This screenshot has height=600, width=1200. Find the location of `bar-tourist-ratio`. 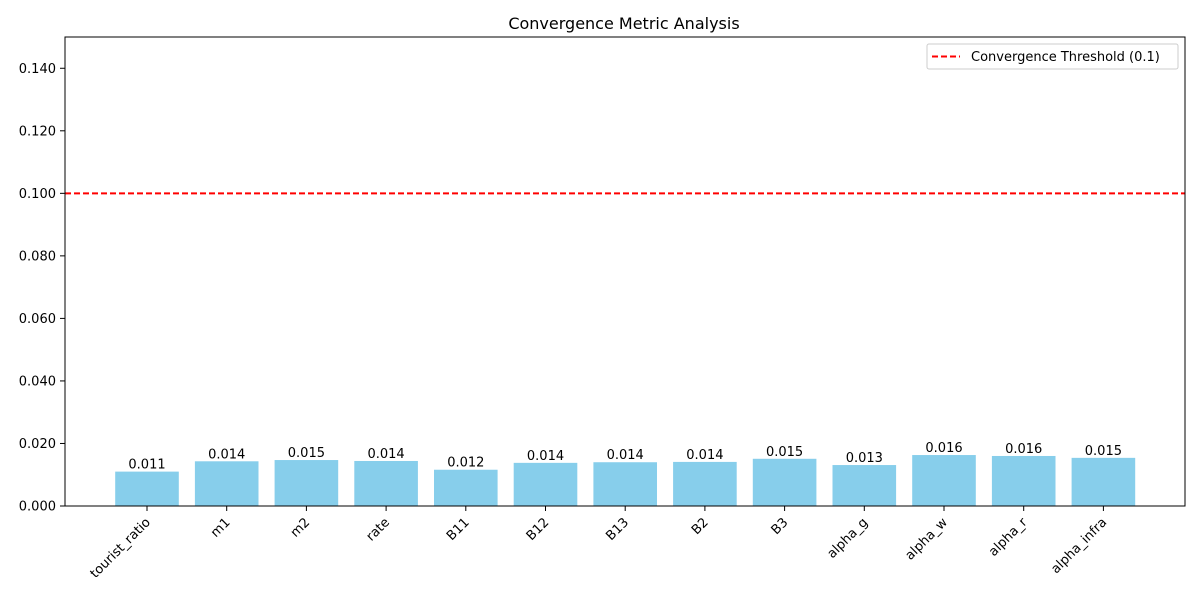

bar-tourist-ratio is located at coordinates (147, 488).